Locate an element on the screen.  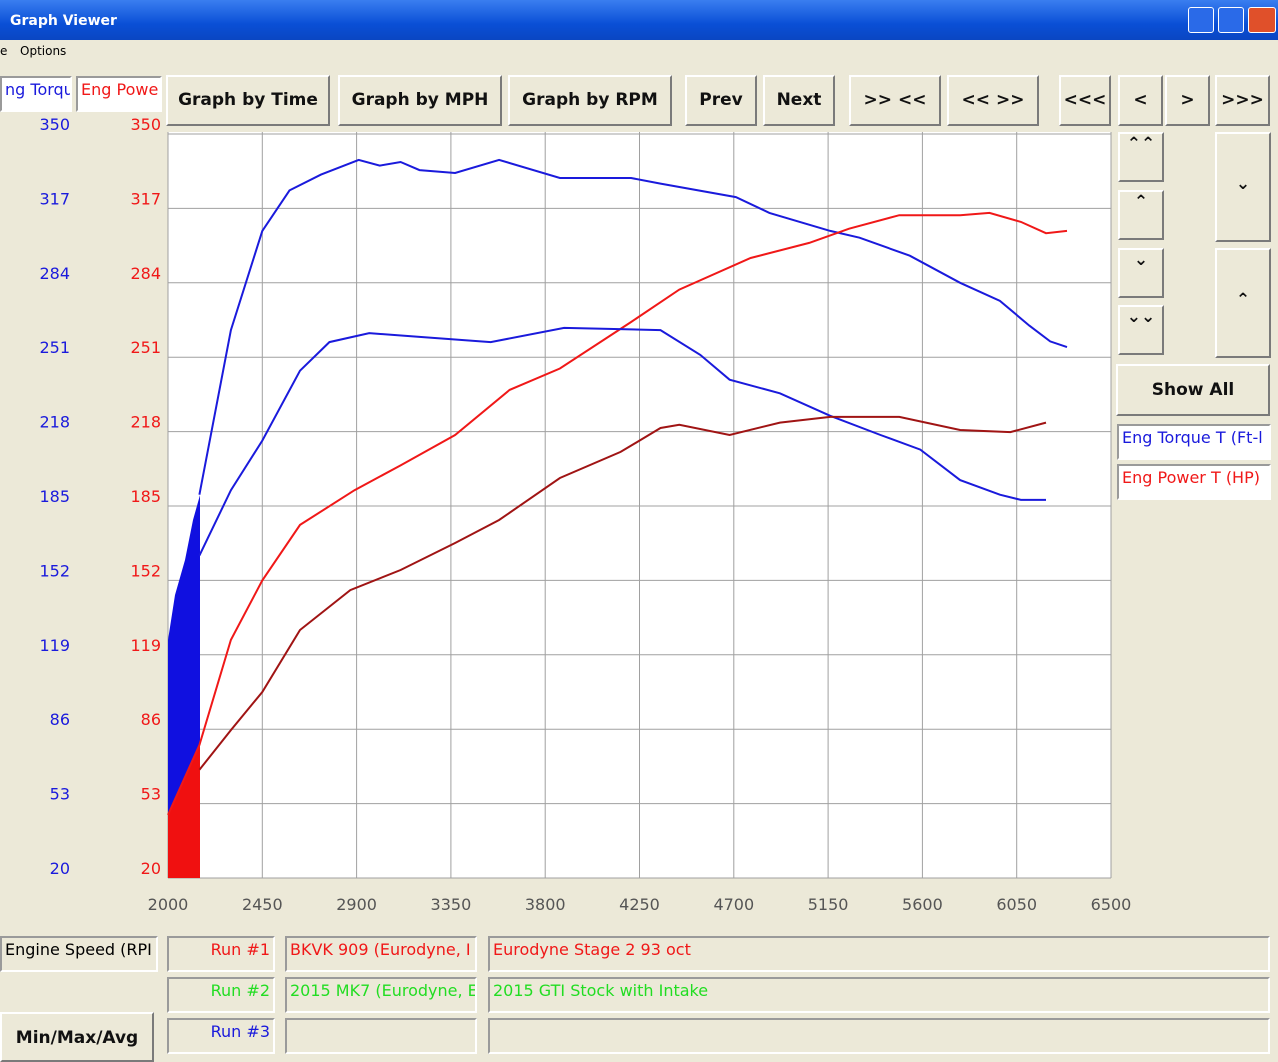
run-label: Run #1 is located at coordinates (221, 954).